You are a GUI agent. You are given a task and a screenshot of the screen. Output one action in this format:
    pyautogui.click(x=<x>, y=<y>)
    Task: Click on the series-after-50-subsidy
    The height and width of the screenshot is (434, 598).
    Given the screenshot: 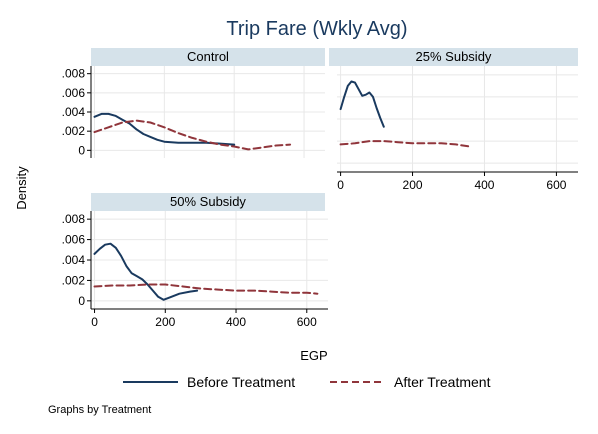 What is the action you would take?
    pyautogui.click(x=206, y=289)
    